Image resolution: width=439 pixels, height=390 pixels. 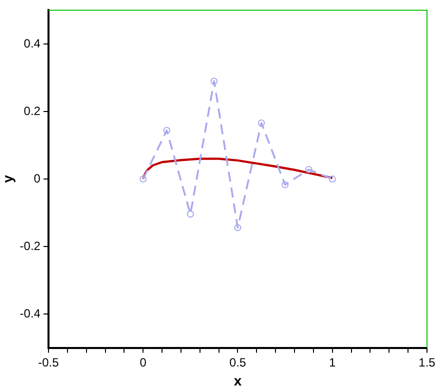 I want to click on x-tick-label: 0.5, so click(x=237, y=362).